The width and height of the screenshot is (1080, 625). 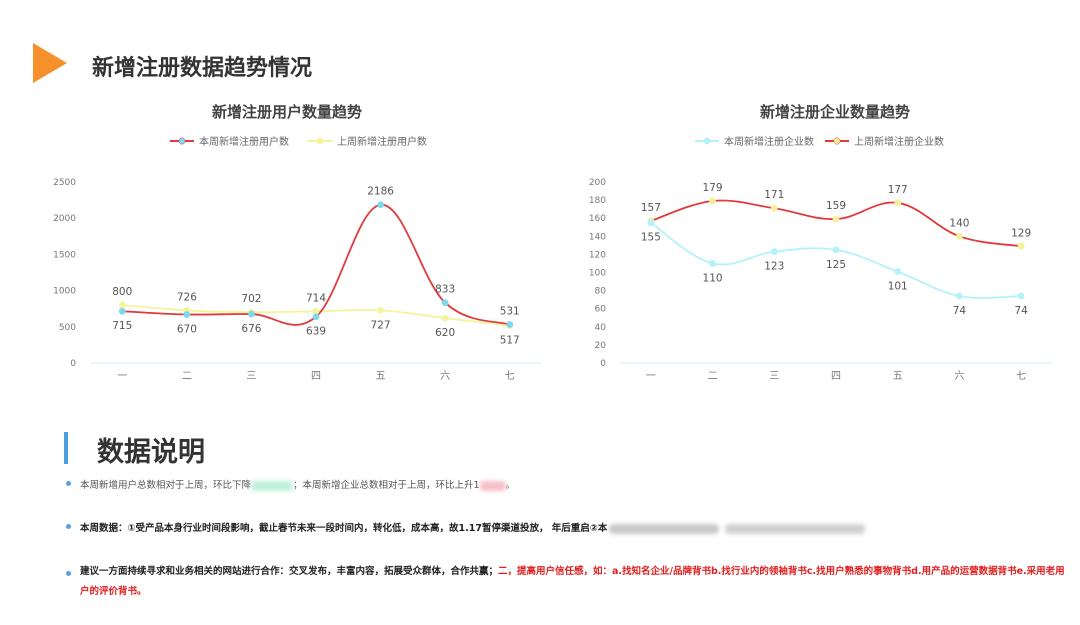 I want to click on y-tick-label: 2000, so click(x=64, y=219).